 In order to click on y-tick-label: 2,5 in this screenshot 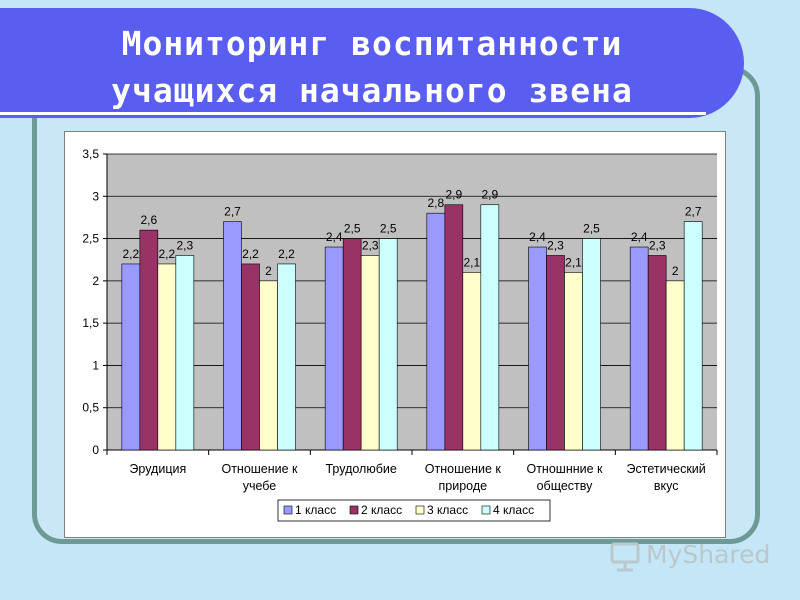, I will do `click(90, 239)`.